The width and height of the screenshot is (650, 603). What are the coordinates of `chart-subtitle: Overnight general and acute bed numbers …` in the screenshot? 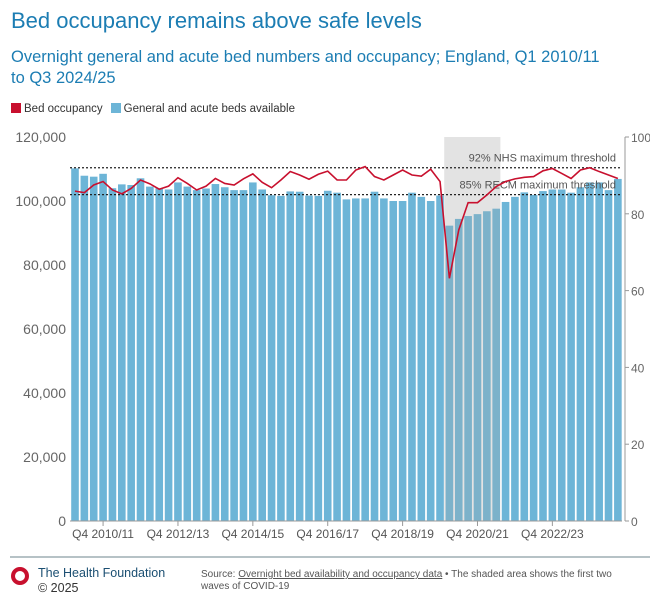 It's located at (305, 67).